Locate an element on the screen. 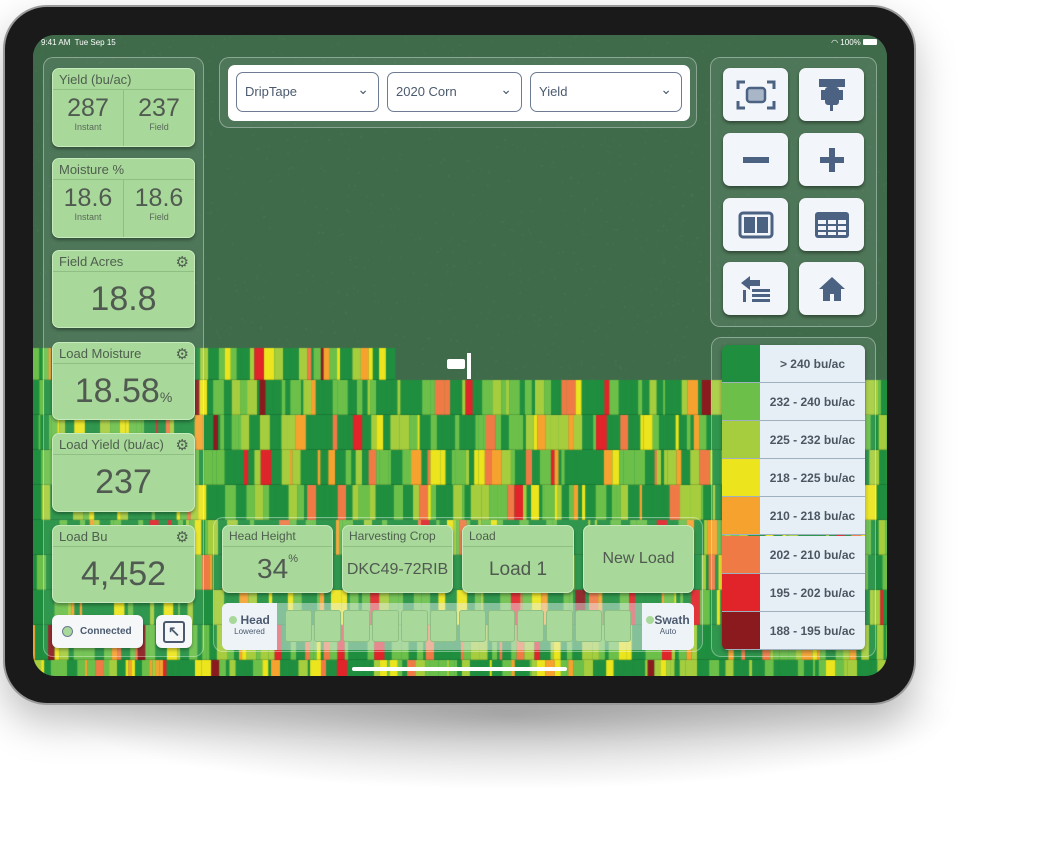 The height and width of the screenshot is (843, 1041). legend-row: 210 - 218 bu/ac is located at coordinates (793, 516).